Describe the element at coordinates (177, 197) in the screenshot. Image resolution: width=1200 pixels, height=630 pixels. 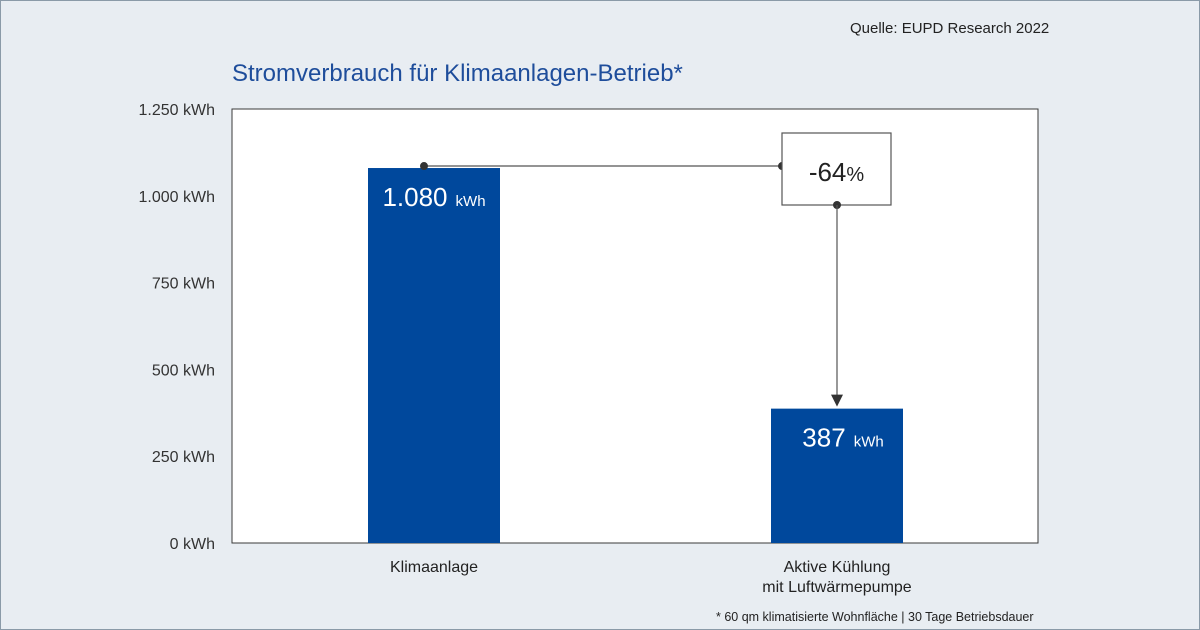
I see `y-tick-label: 1.000 kWh` at that location.